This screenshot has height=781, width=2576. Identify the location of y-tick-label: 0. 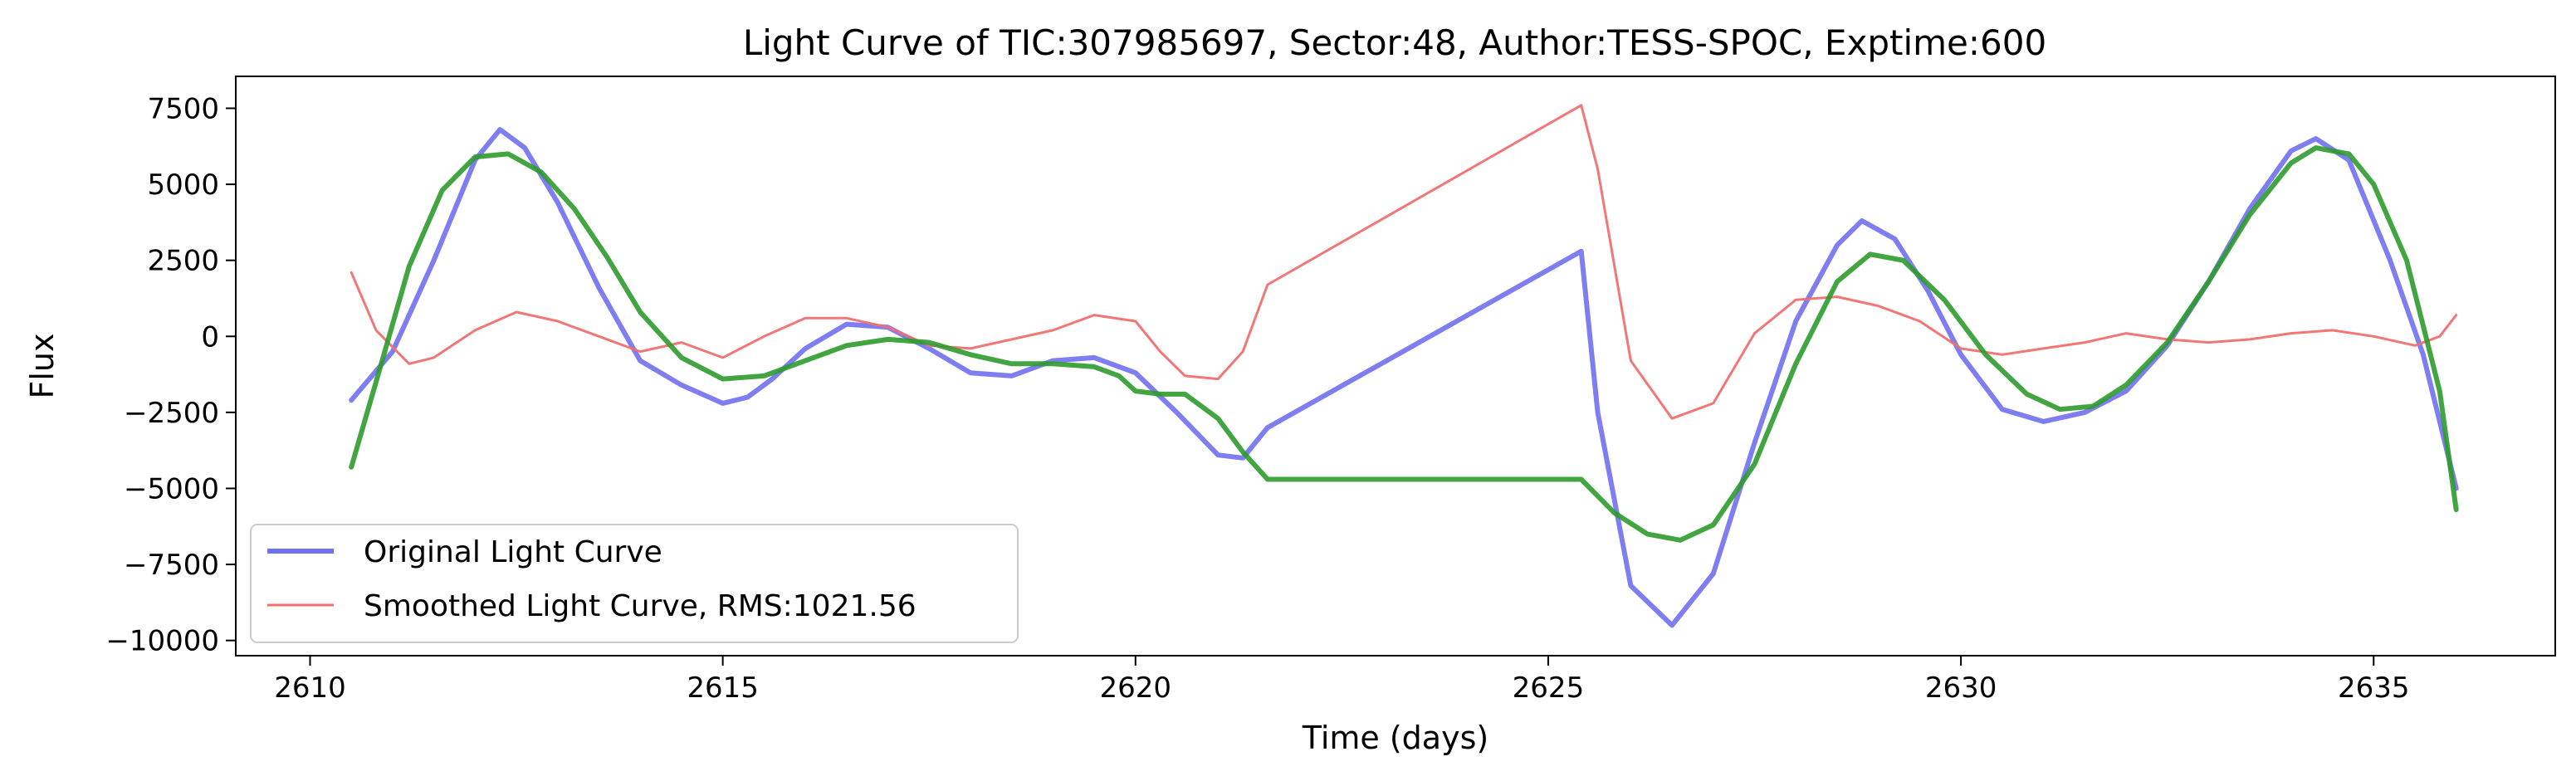
(210, 337).